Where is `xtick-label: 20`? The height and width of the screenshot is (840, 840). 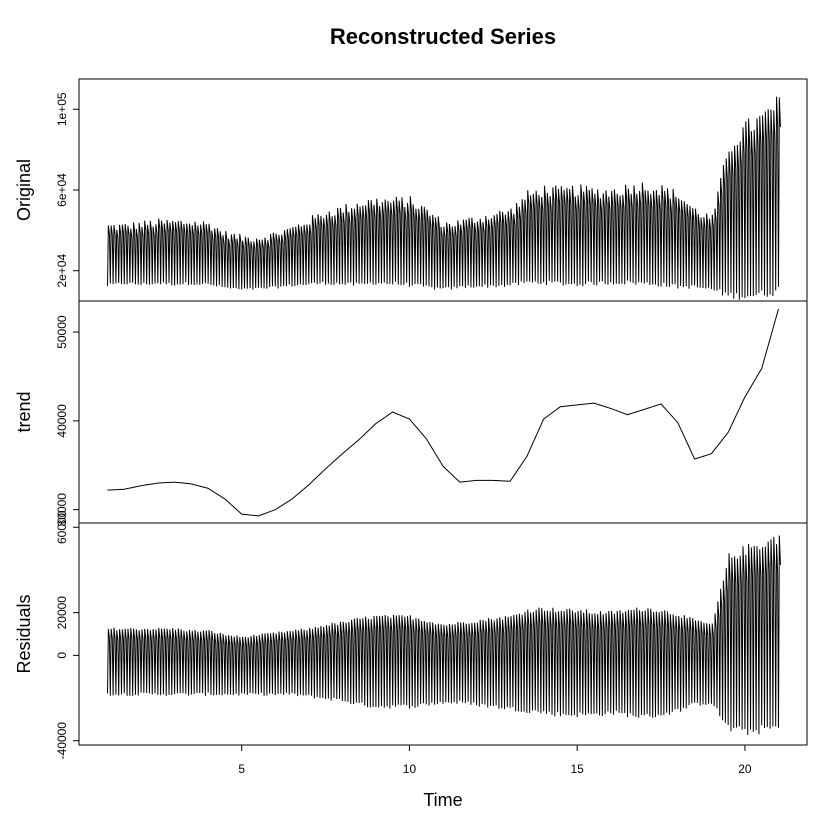 xtick-label: 20 is located at coordinates (745, 769).